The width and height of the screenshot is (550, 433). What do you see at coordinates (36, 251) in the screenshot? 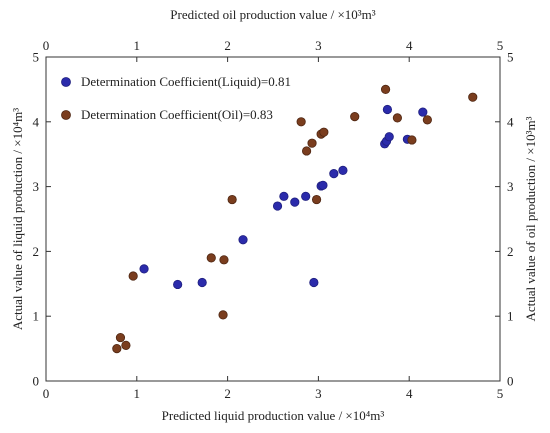
I see `y-left-tick-label: 2` at bounding box center [36, 251].